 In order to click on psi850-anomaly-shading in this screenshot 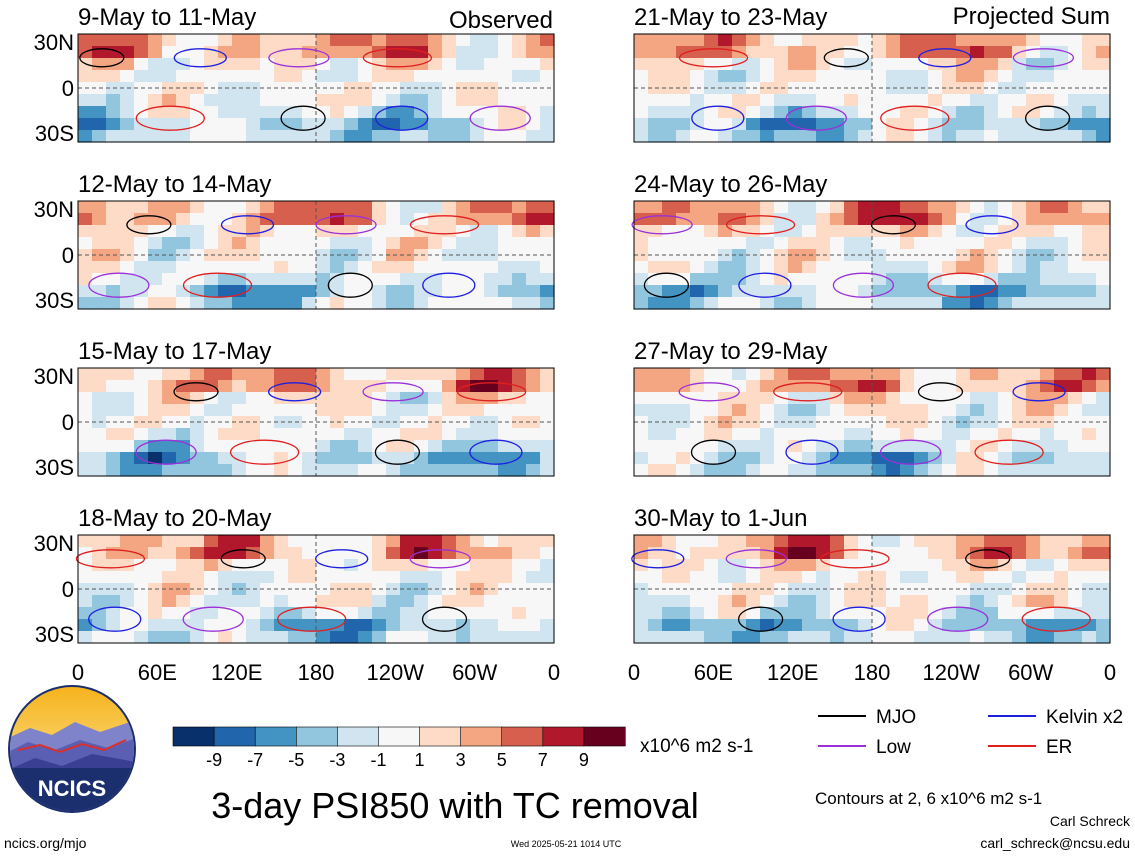, I will do `click(316, 255)`.